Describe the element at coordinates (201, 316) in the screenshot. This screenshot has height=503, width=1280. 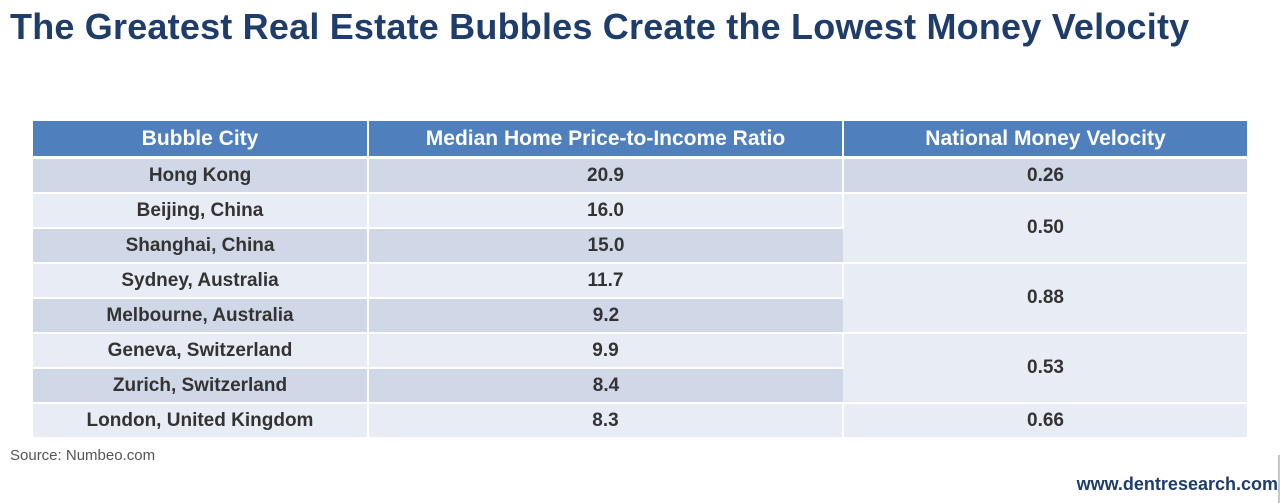
I see `city-cell: Melbourne, Australia` at that location.